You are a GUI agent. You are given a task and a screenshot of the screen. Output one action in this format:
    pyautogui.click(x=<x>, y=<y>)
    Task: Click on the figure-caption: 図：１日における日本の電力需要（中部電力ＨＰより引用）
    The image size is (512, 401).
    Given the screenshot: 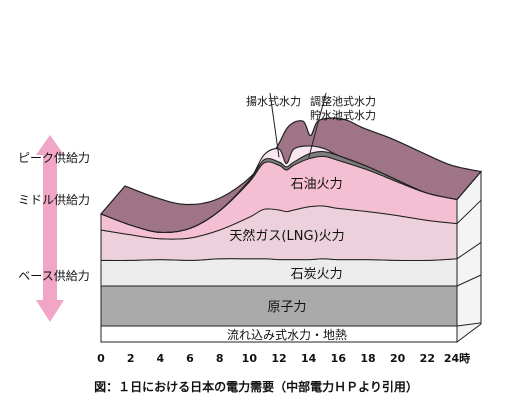 What is the action you would take?
    pyautogui.click(x=256, y=387)
    